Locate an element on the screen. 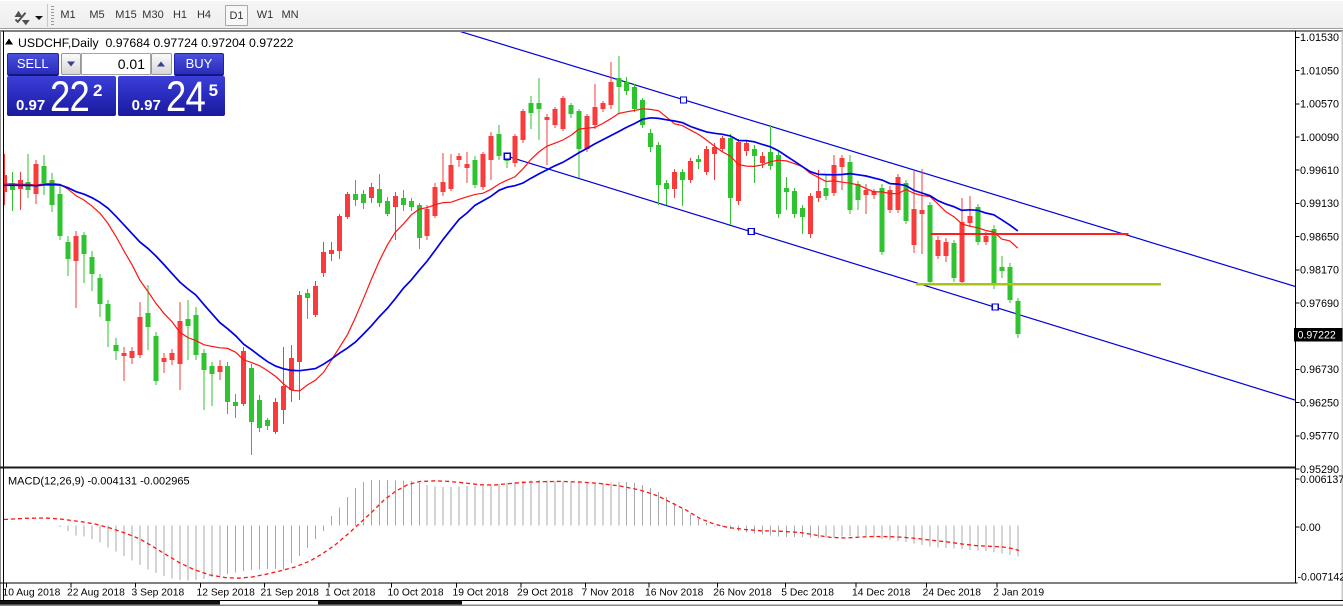 The height and width of the screenshot is (607, 1343). svg-text: 10 Aug 2018 is located at coordinates (32, 593).